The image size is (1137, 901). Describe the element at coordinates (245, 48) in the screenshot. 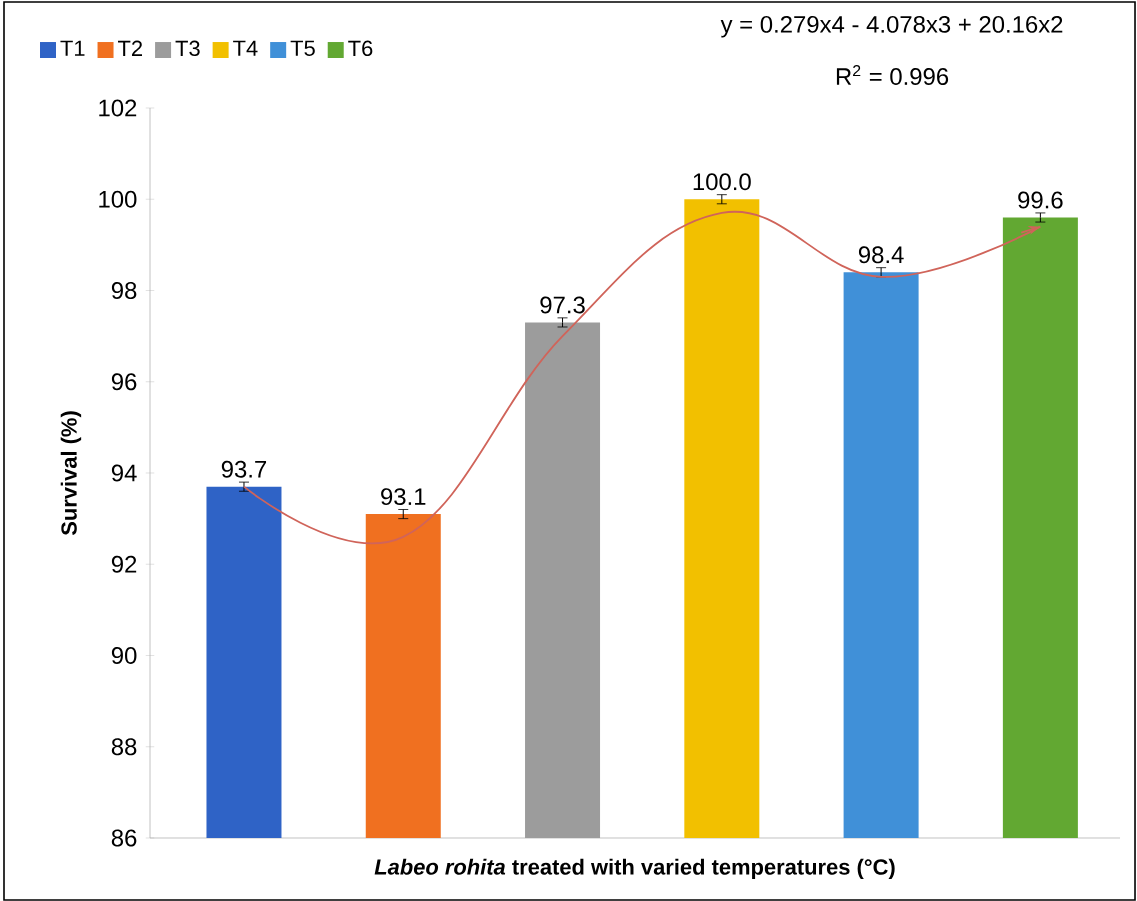

I see `legend-label: T4` at that location.